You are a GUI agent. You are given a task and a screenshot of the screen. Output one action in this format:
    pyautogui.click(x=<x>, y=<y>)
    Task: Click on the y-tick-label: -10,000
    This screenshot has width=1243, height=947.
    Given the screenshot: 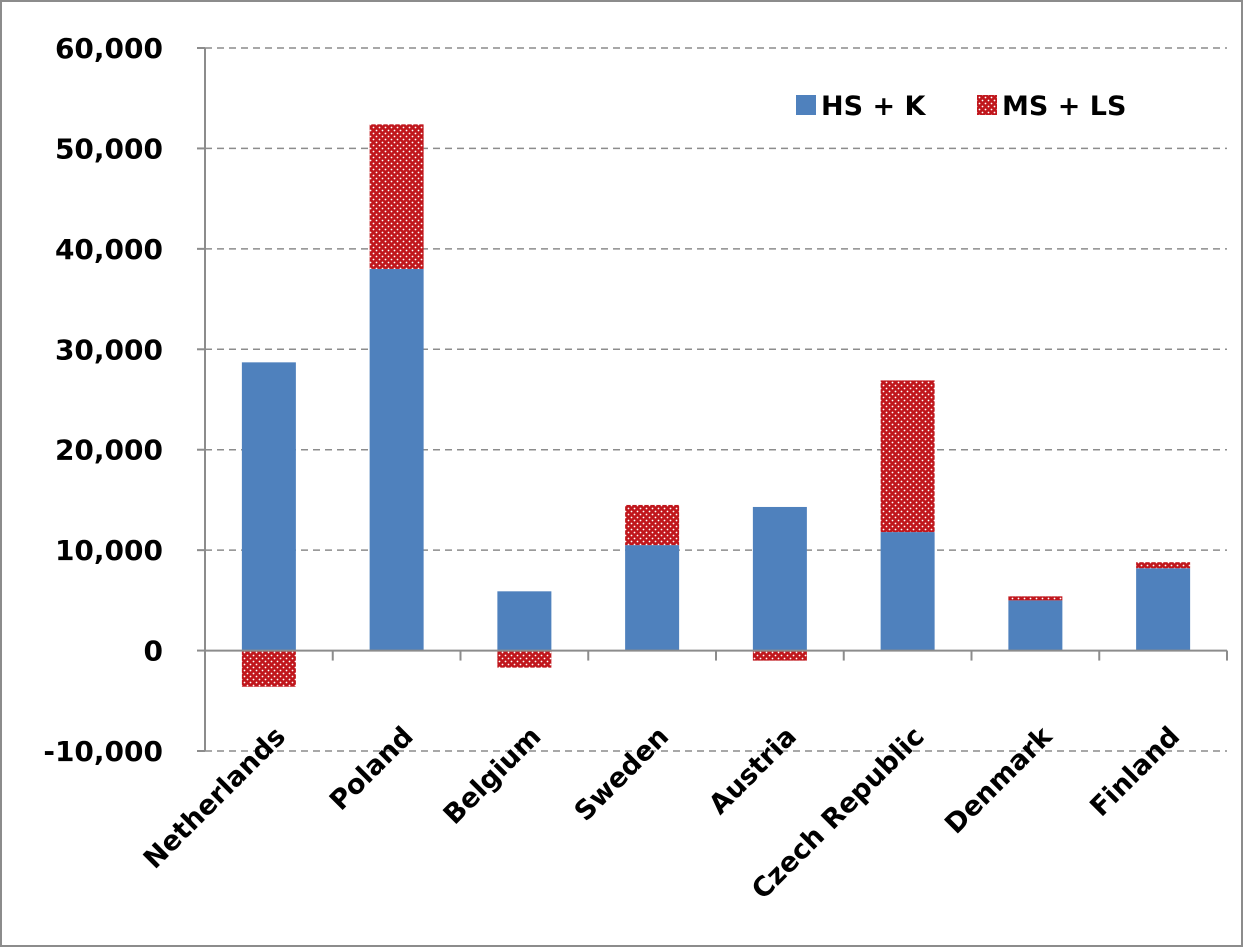 What is the action you would take?
    pyautogui.click(x=103, y=751)
    